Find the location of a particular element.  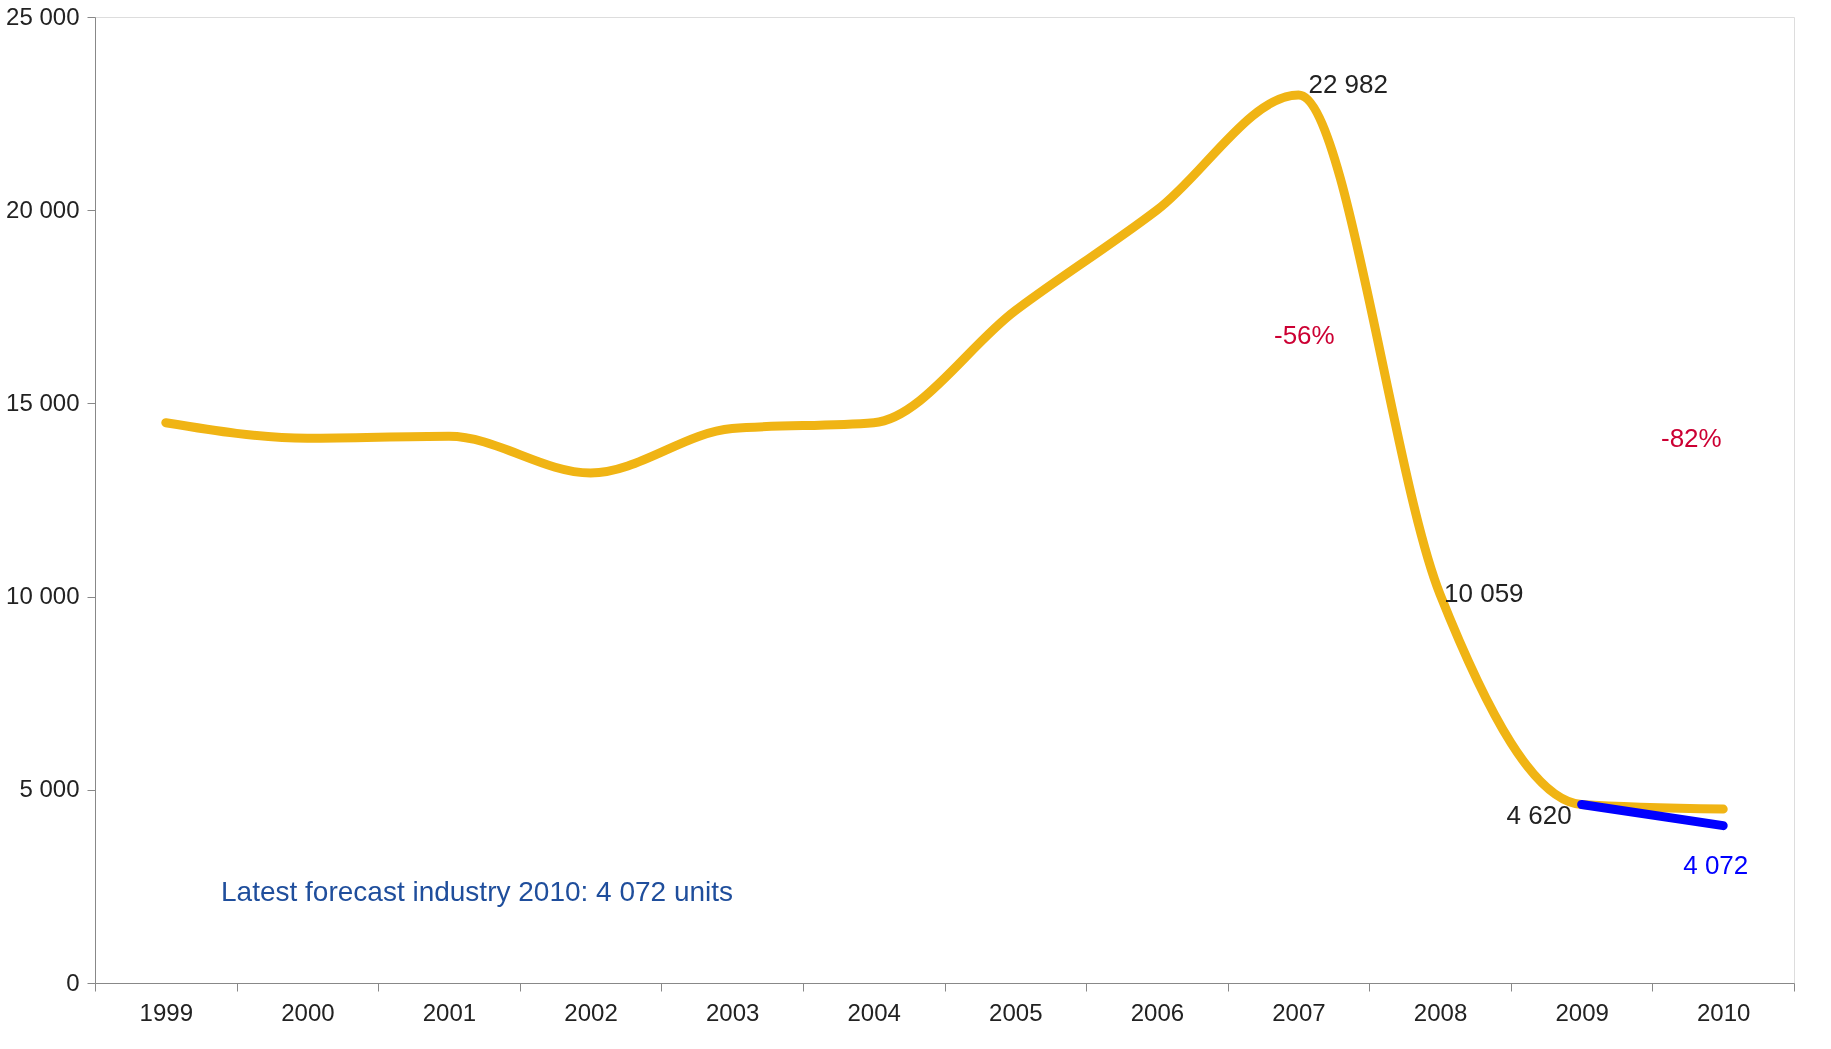

annotation: 22 982 is located at coordinates (1348, 83).